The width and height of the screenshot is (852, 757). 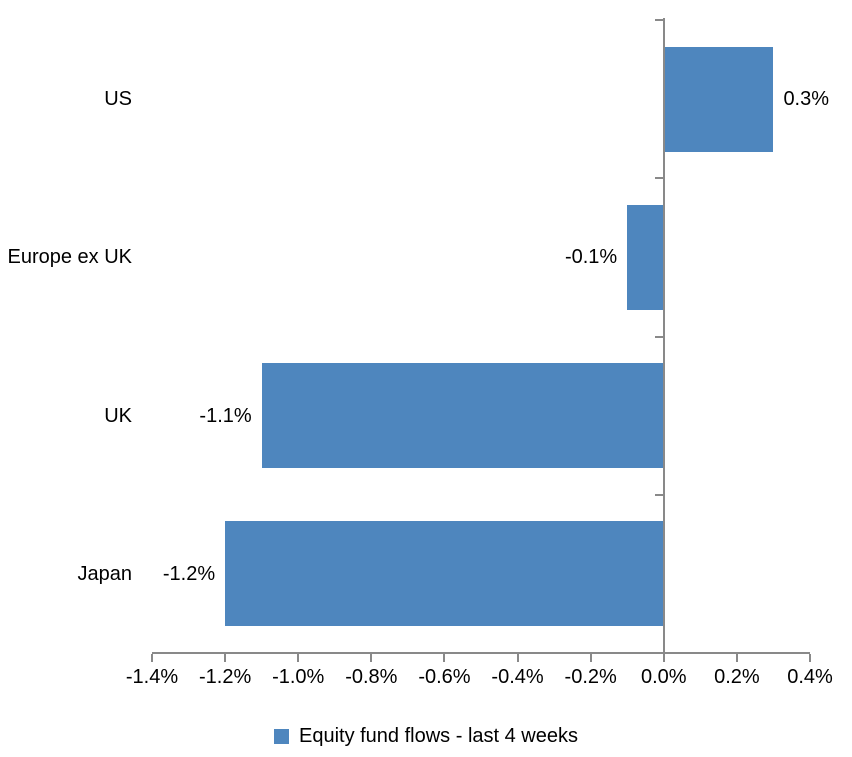 What do you see at coordinates (118, 415) in the screenshot?
I see `category-label-uk: UK` at bounding box center [118, 415].